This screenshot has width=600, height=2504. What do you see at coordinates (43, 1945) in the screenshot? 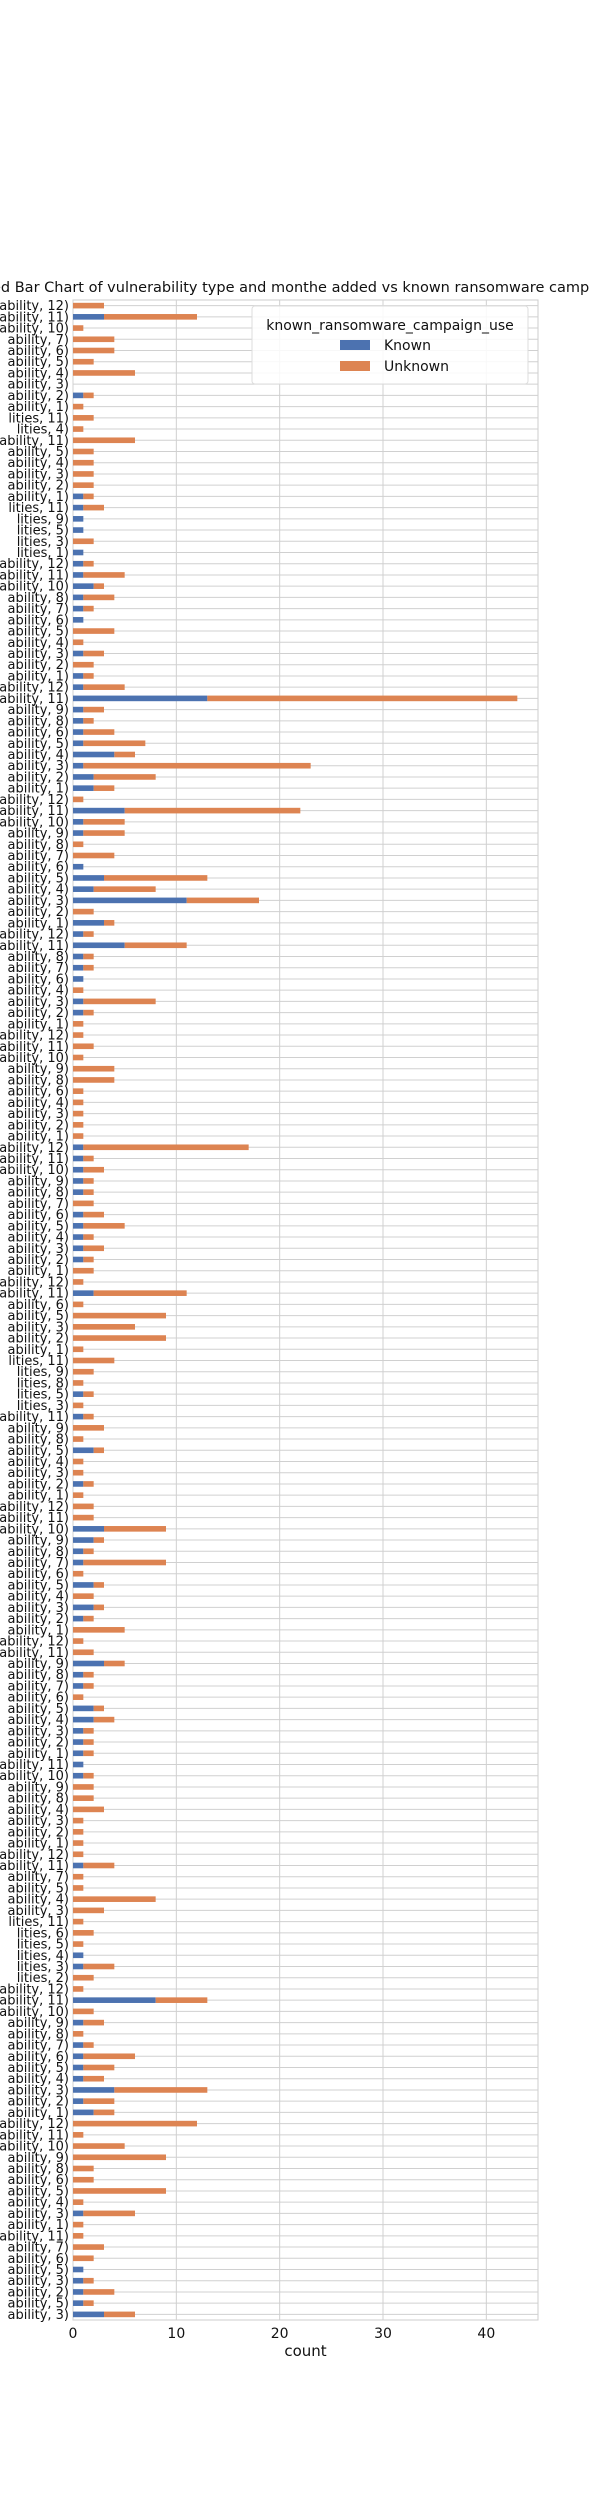
I see `y-tick-label: lities, 5)` at bounding box center [43, 1945].